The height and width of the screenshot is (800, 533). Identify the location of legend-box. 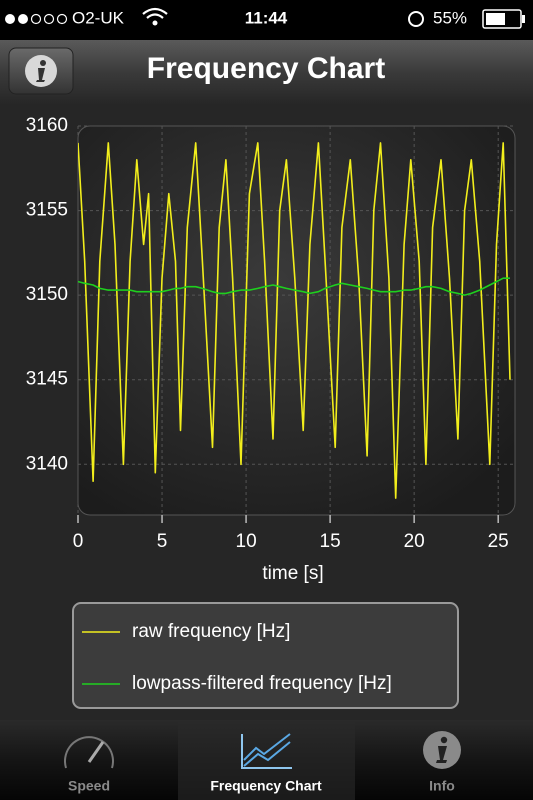
(265, 655).